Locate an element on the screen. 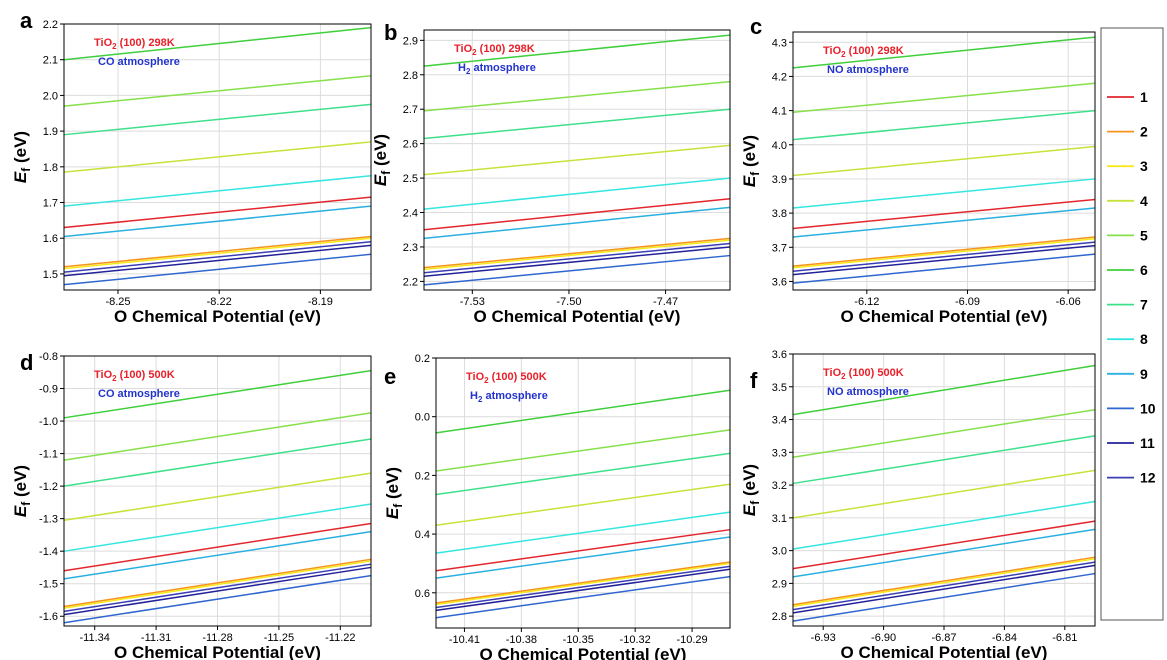 The height and width of the screenshot is (660, 1167). panel-letter: f is located at coordinates (754, 380).